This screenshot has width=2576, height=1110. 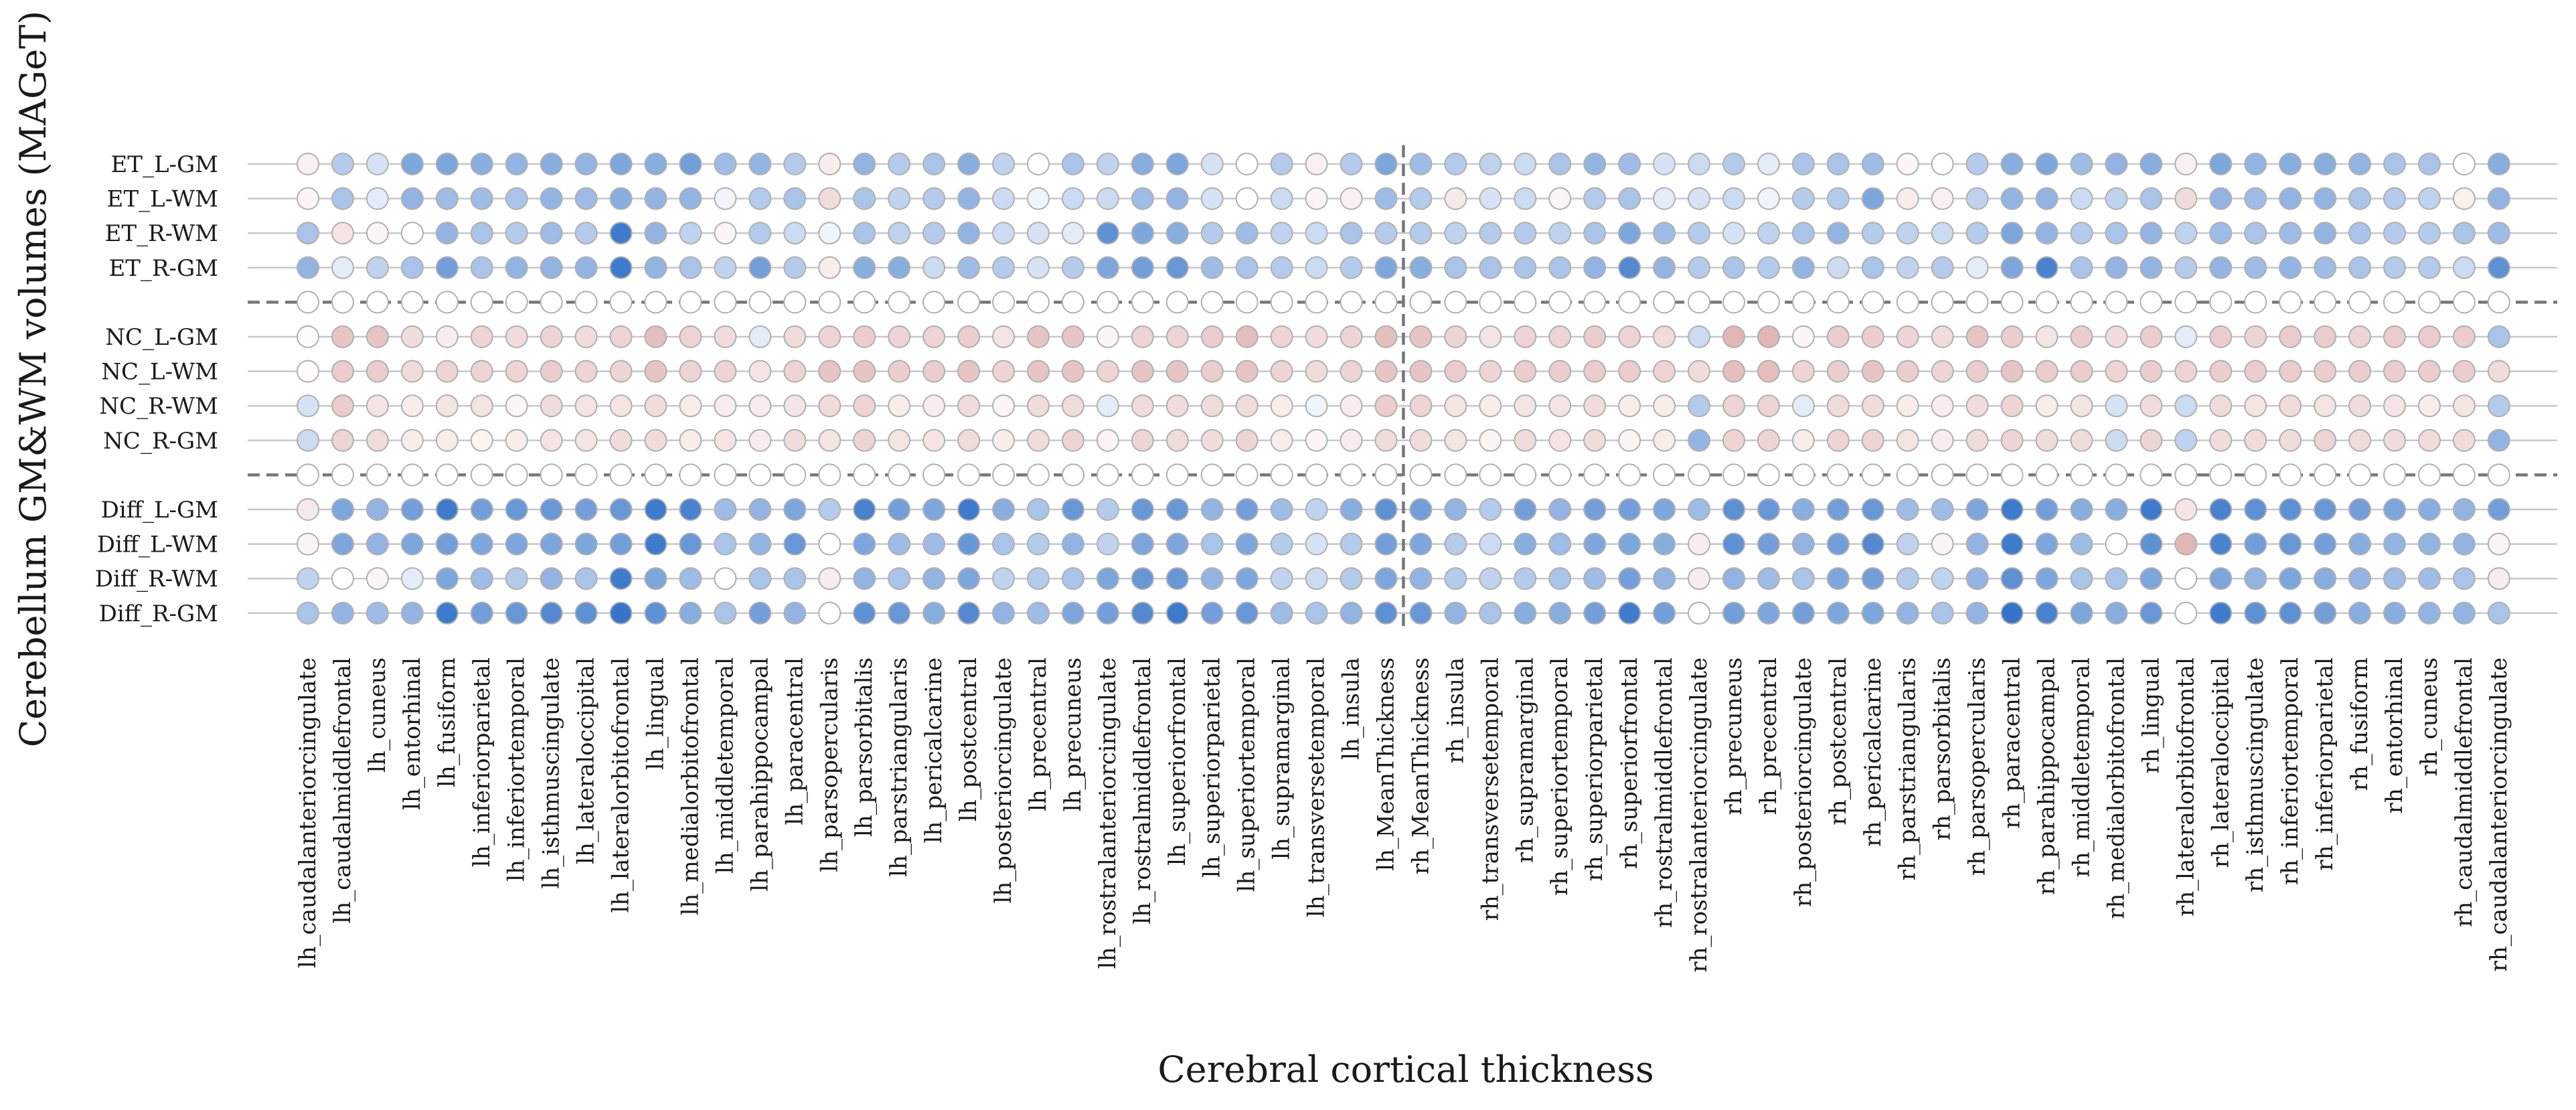 I want to click on column-label: lh_fusiform, so click(x=448, y=722).